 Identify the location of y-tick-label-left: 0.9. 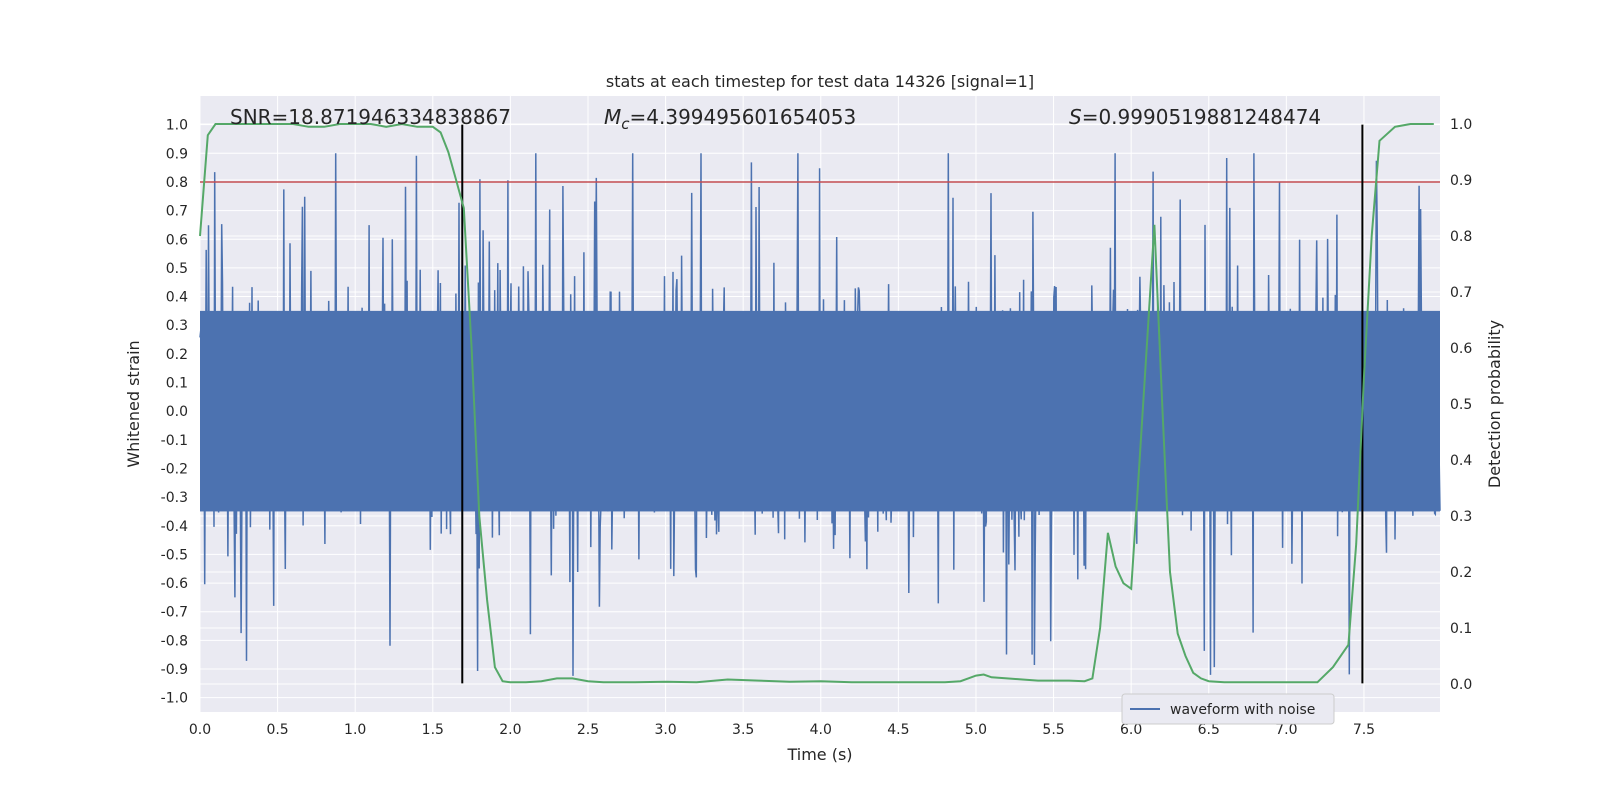
(177, 154).